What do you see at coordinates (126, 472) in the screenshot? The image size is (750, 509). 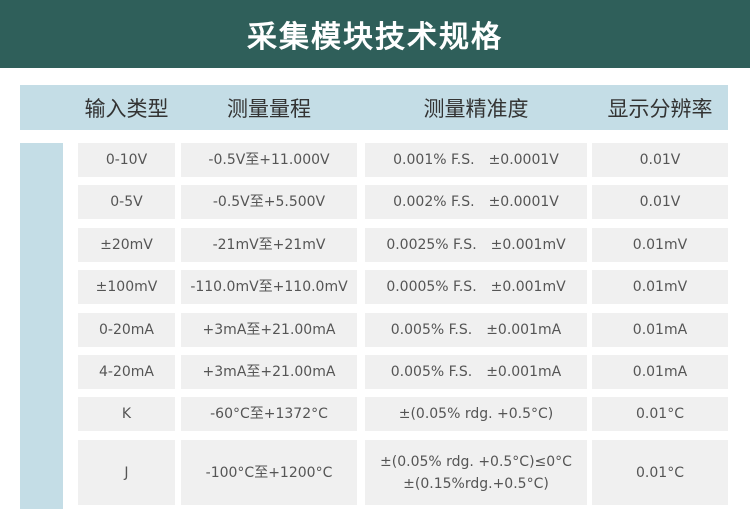 I see `input-type-cell: J` at bounding box center [126, 472].